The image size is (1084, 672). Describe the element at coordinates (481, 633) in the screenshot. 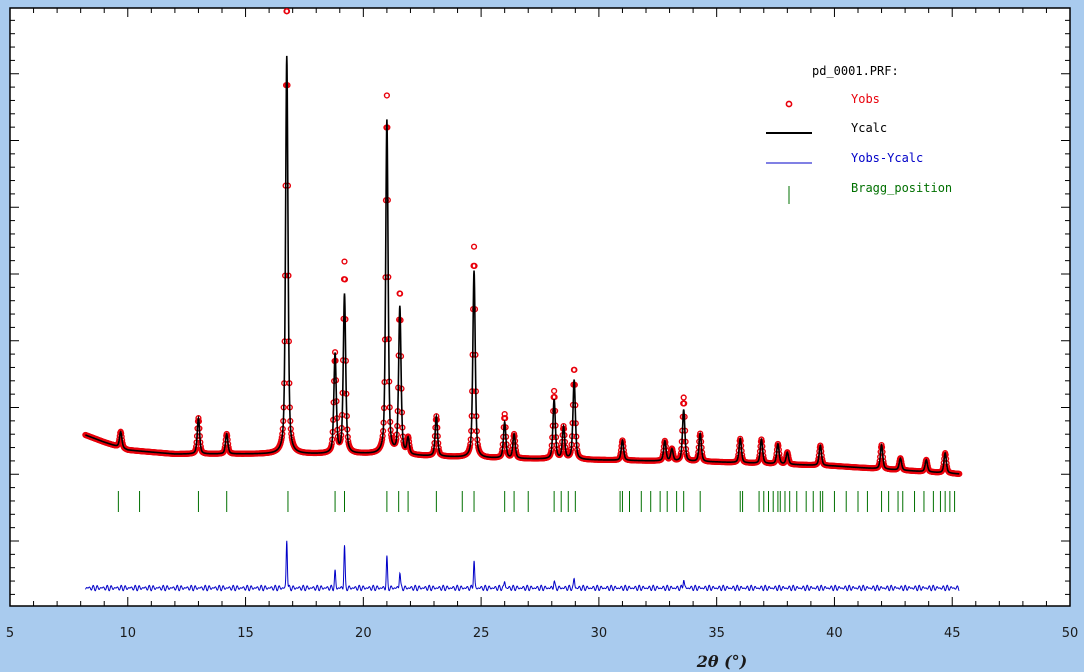

I see `x-tick-label: 25` at that location.